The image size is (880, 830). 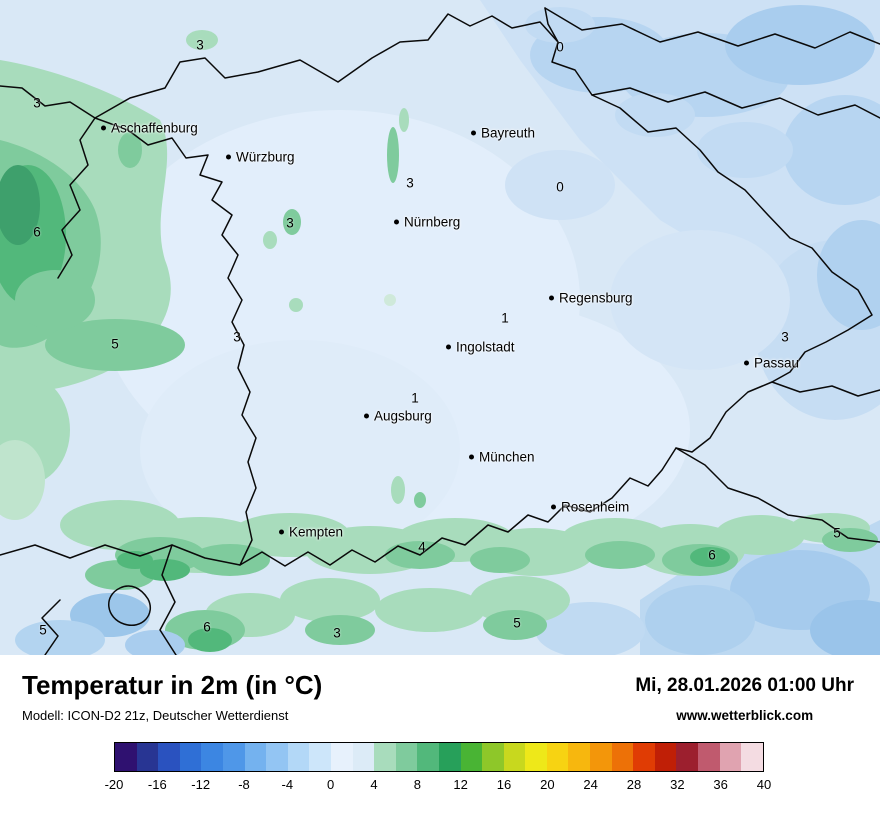 What do you see at coordinates (331, 784) in the screenshot?
I see `legend-tick-label: 0` at bounding box center [331, 784].